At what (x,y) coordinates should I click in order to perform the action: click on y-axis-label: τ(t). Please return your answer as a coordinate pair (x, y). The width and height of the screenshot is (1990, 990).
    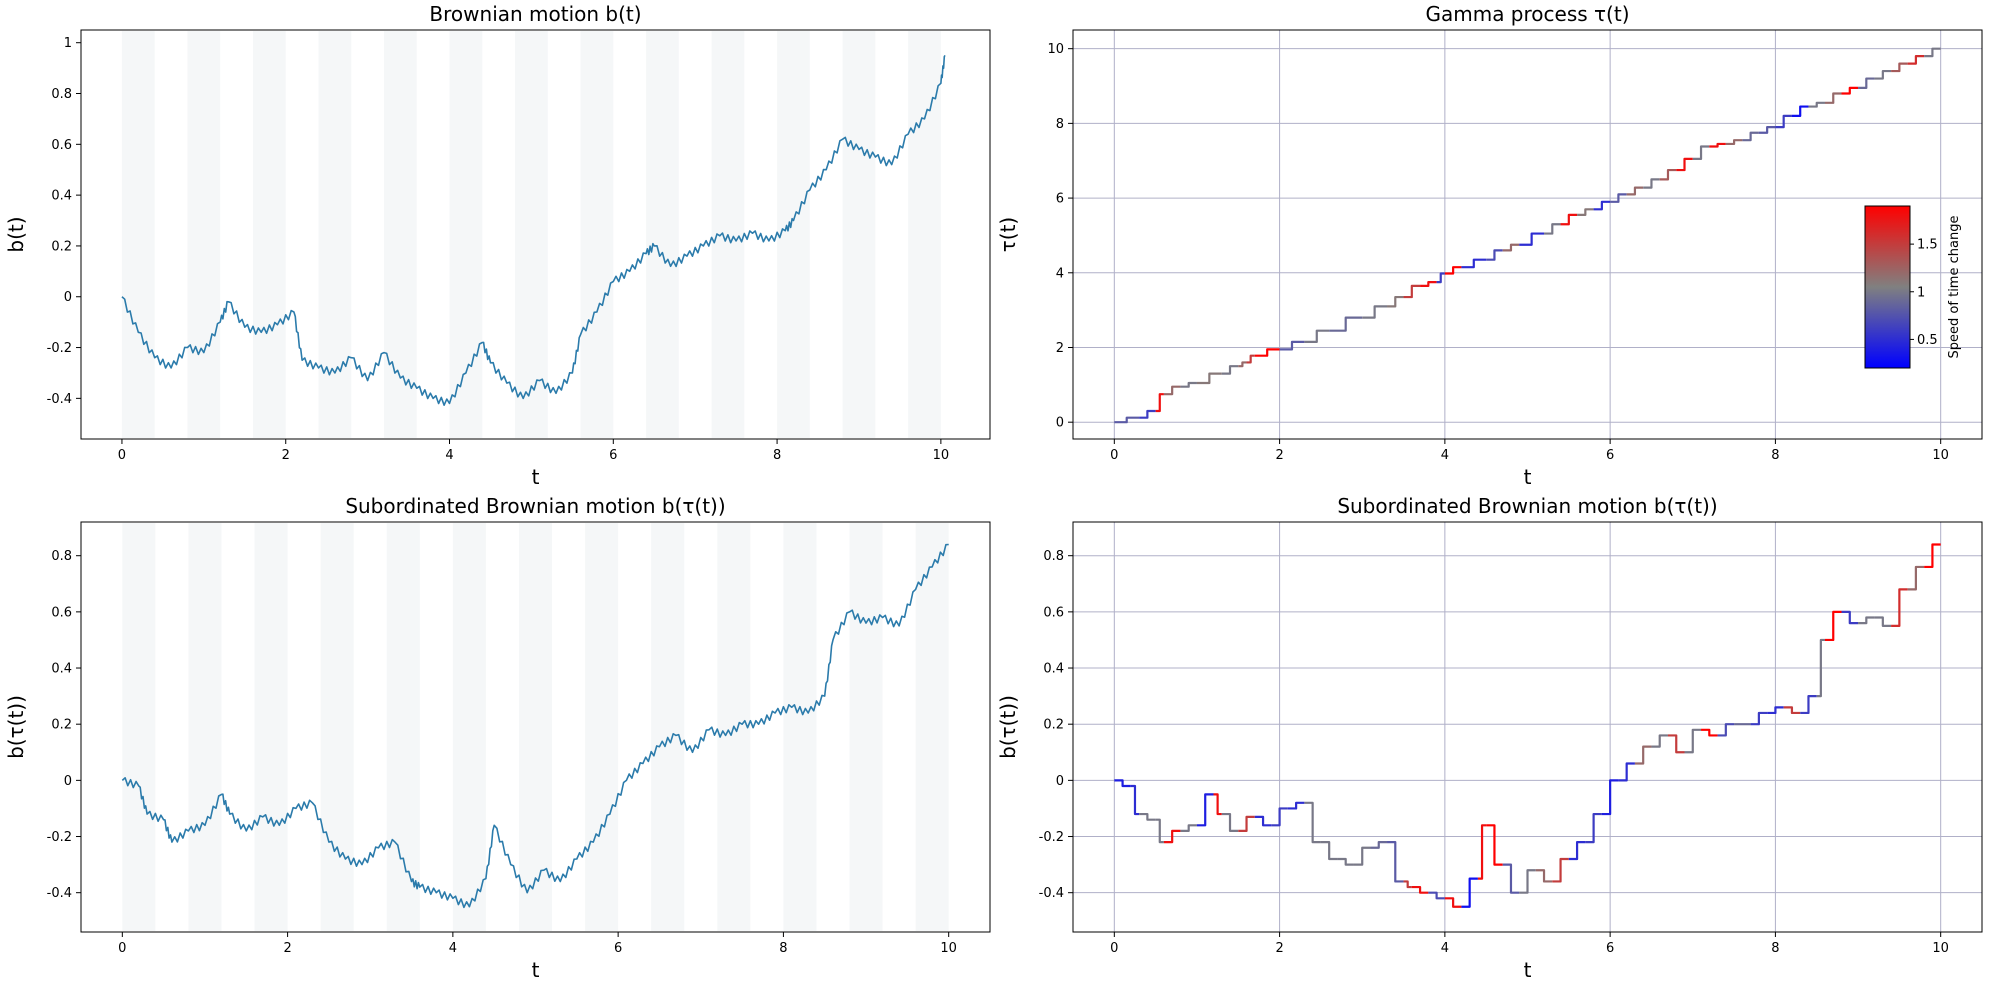
    Looking at the image, I should click on (1008, 235).